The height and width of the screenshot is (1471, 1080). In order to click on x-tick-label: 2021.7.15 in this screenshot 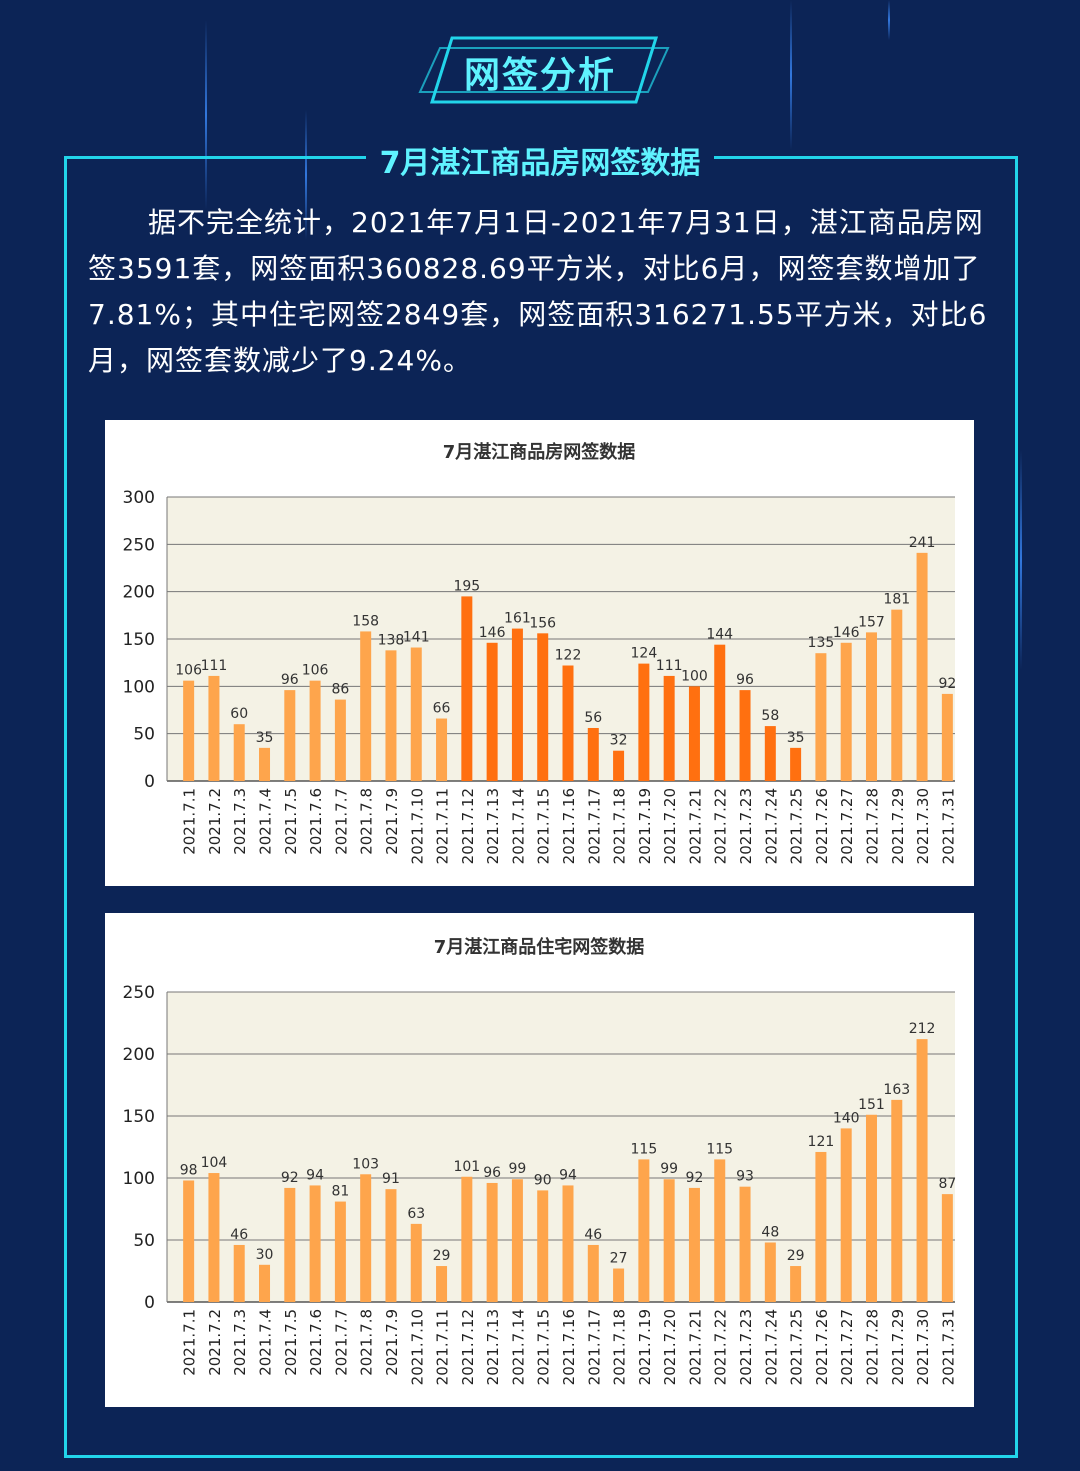, I will do `click(544, 1347)`.